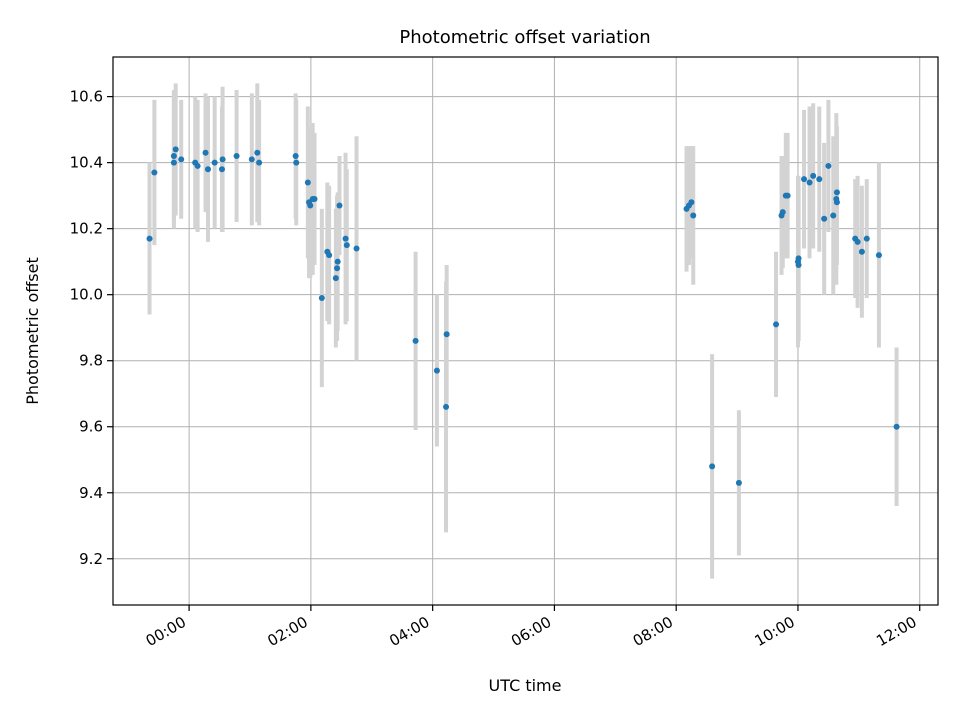 Image resolution: width=960 pixels, height=720 pixels. I want to click on y-tick-label: 10.4, so click(86, 163).